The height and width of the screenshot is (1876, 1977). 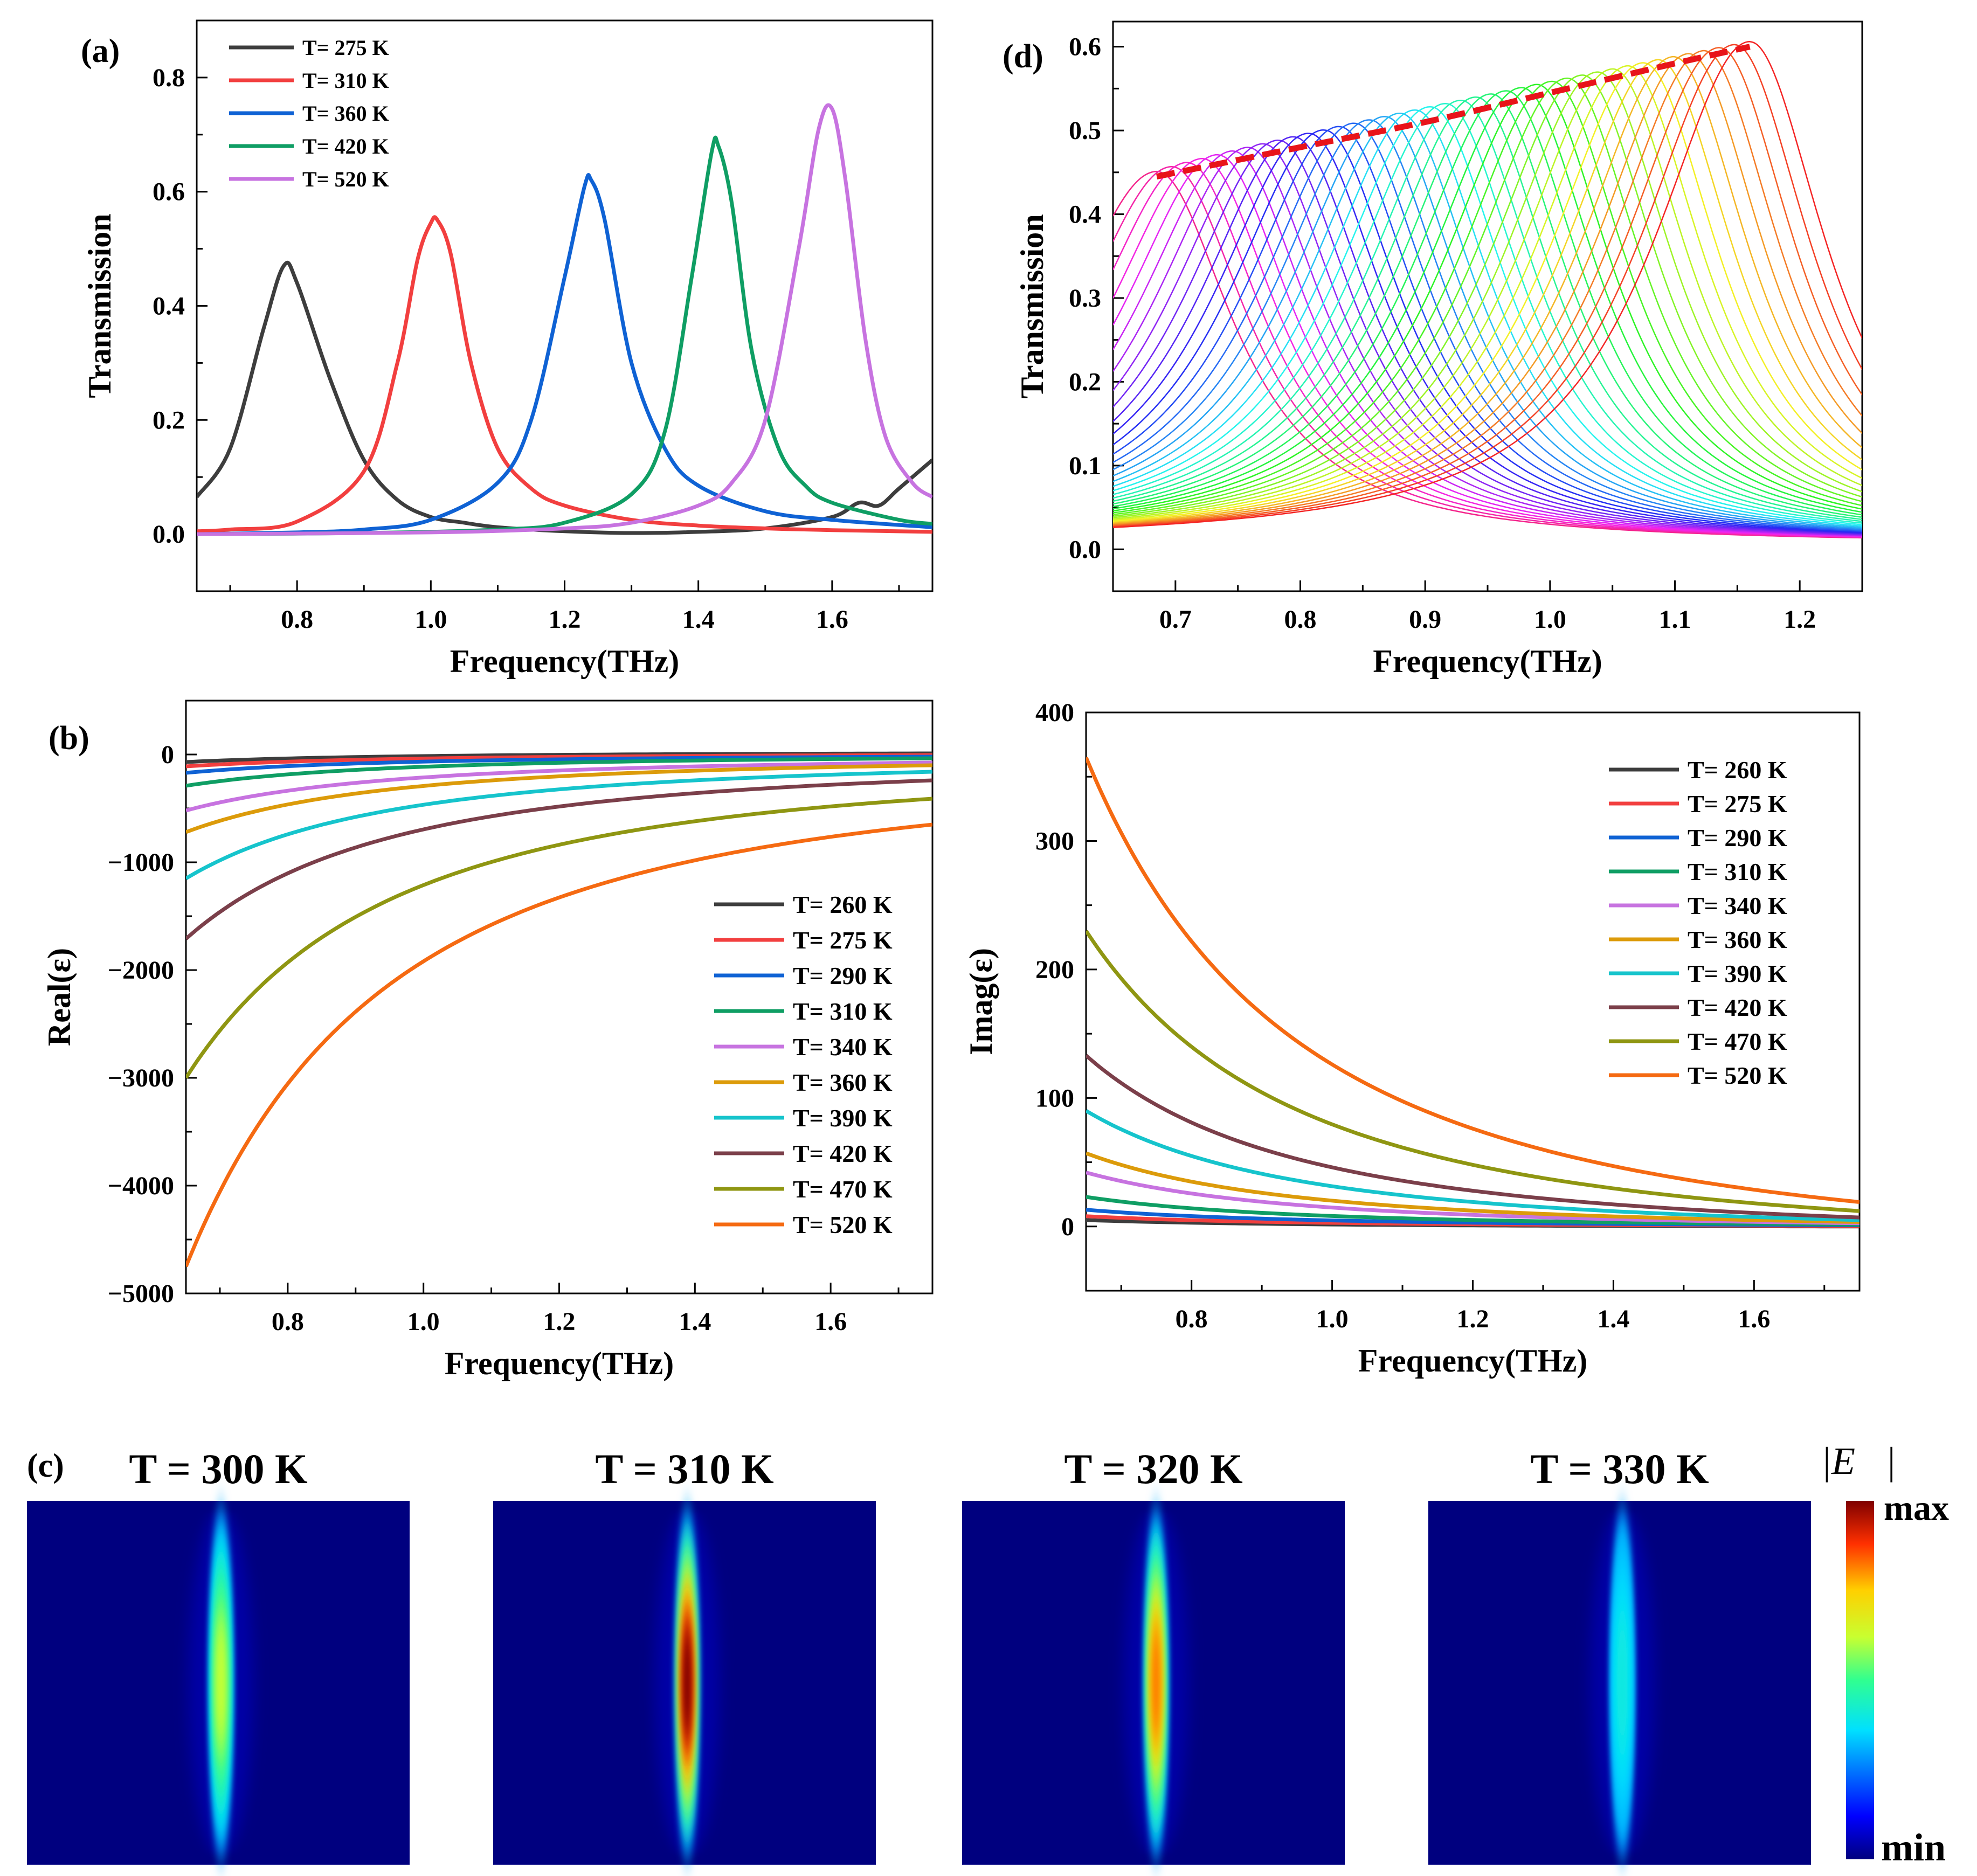 What do you see at coordinates (1023, 56) in the screenshot?
I see `panel-label-d: (d)` at bounding box center [1023, 56].